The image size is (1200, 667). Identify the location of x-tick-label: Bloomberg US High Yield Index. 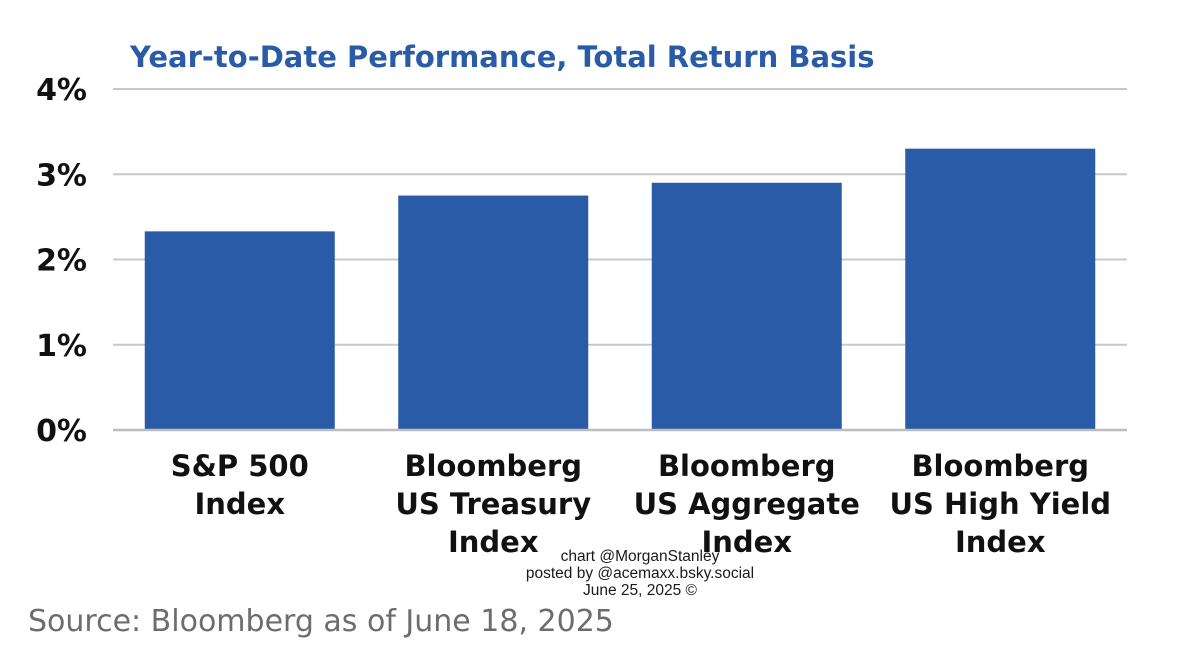
(1000, 504).